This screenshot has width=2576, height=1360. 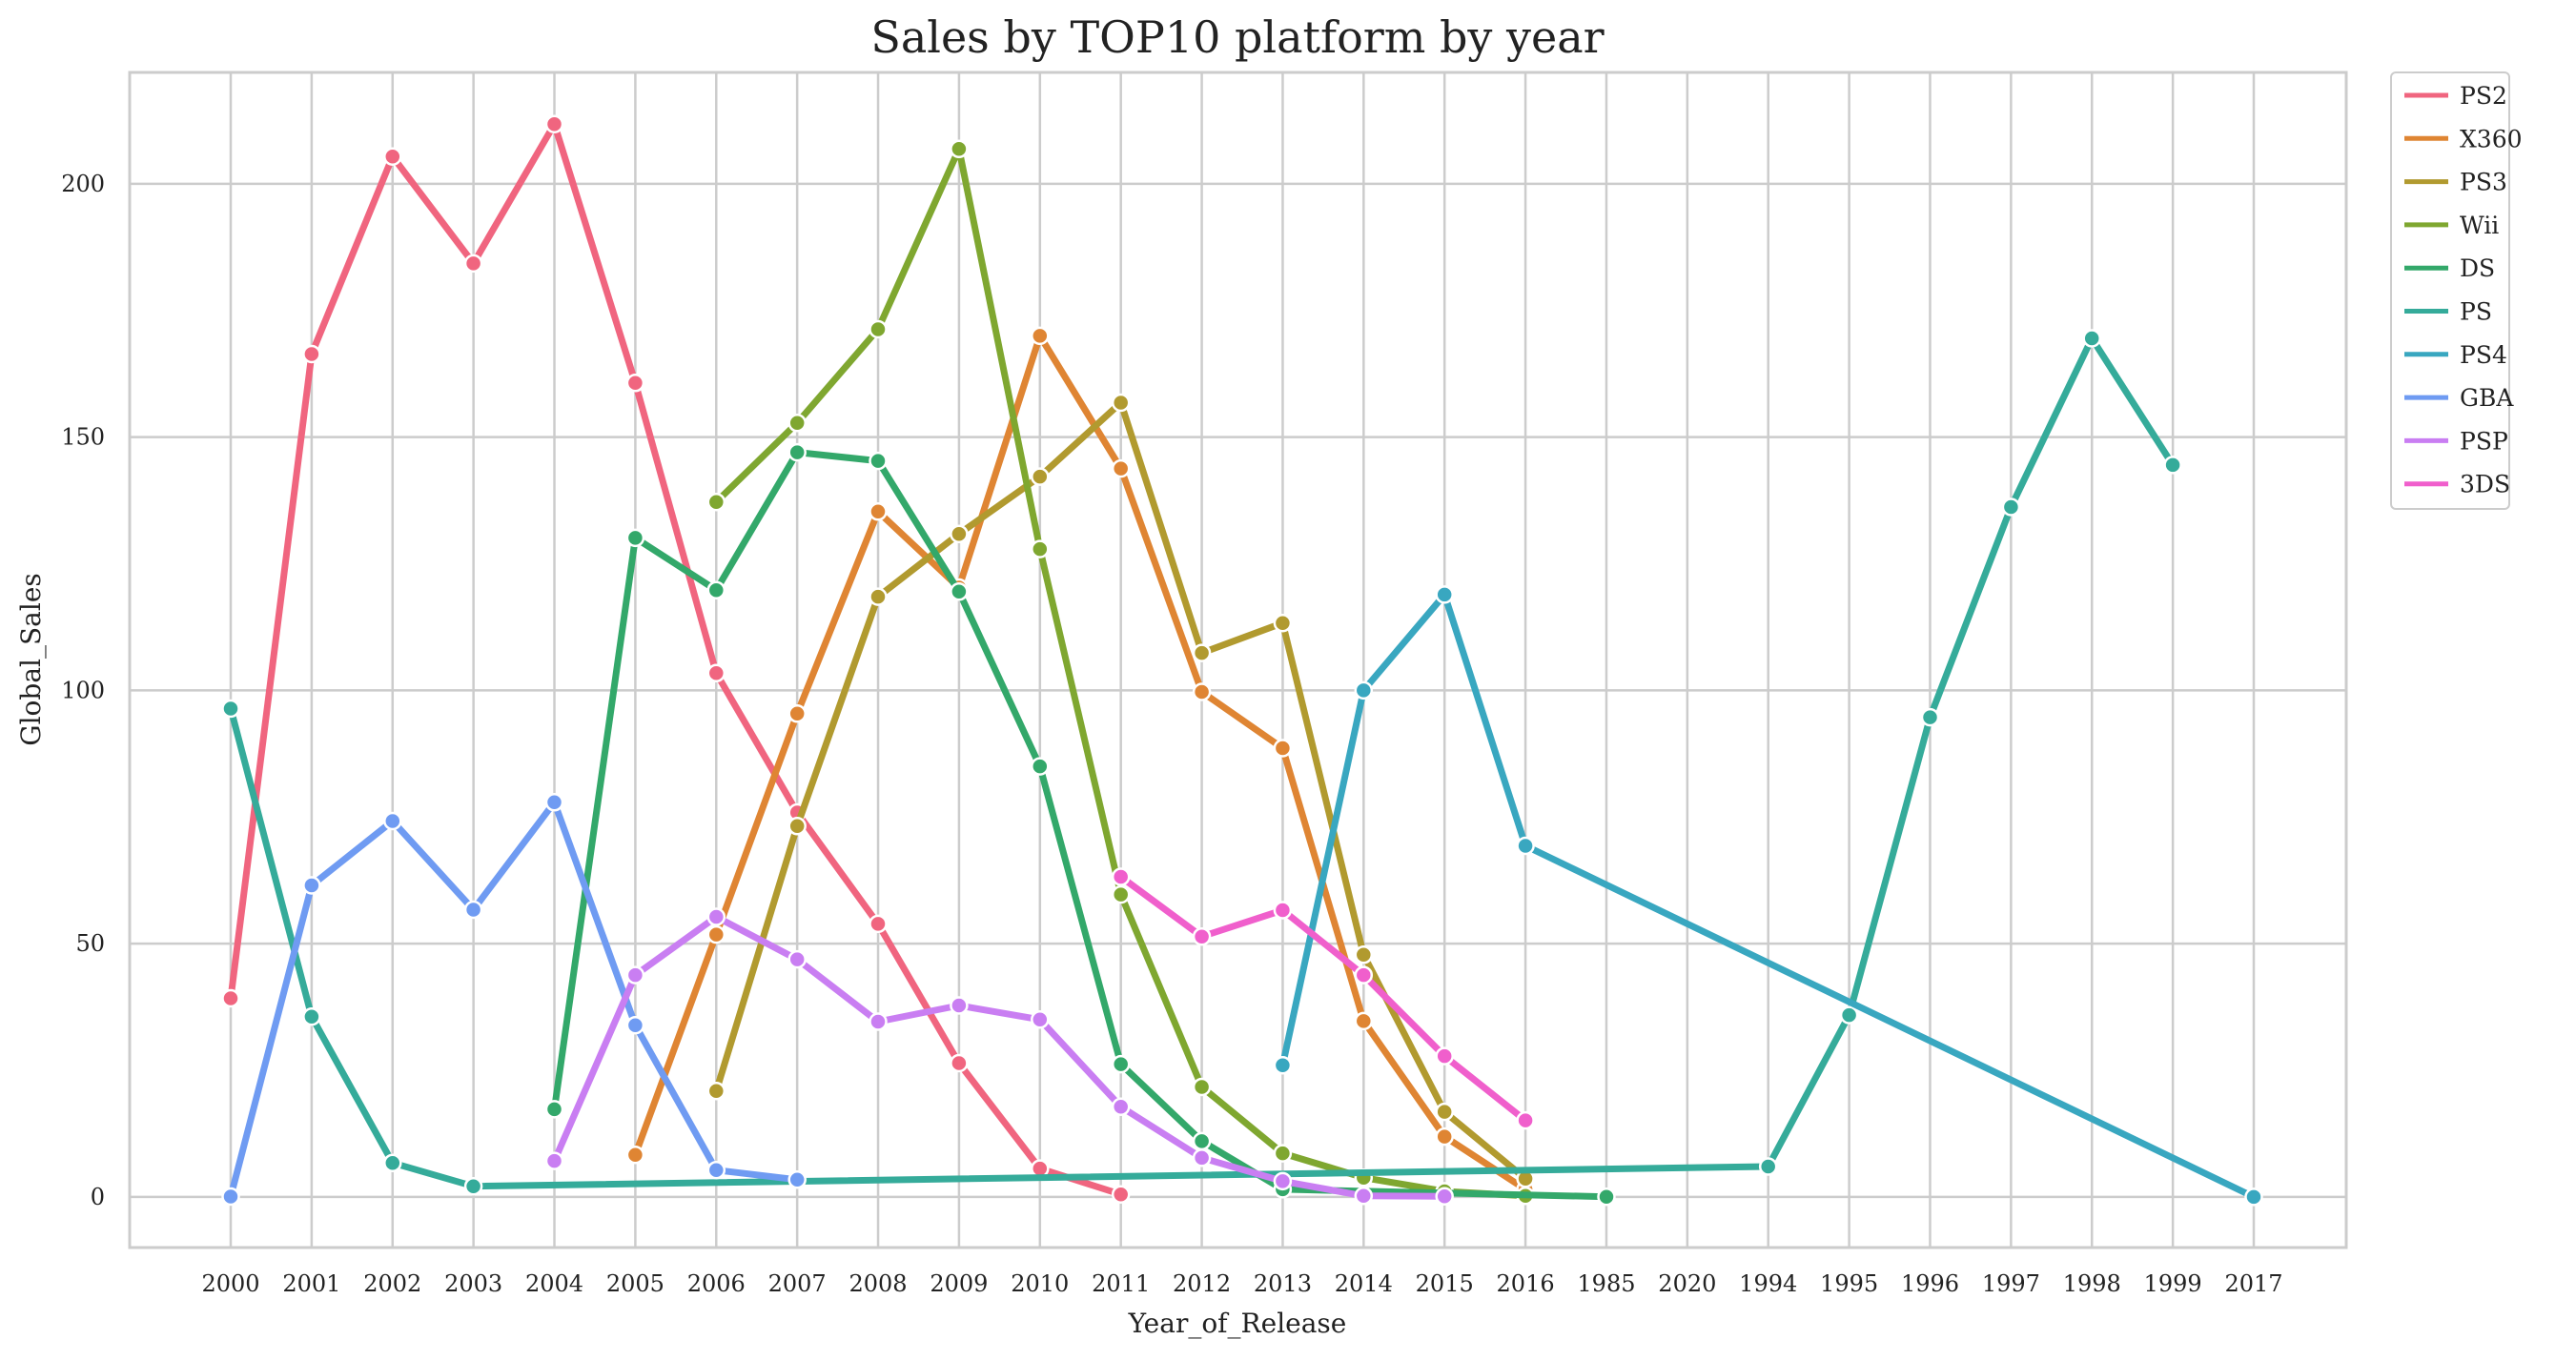 What do you see at coordinates (1237, 37) in the screenshot?
I see `chart-title: Sales by TOP10 platform by year` at bounding box center [1237, 37].